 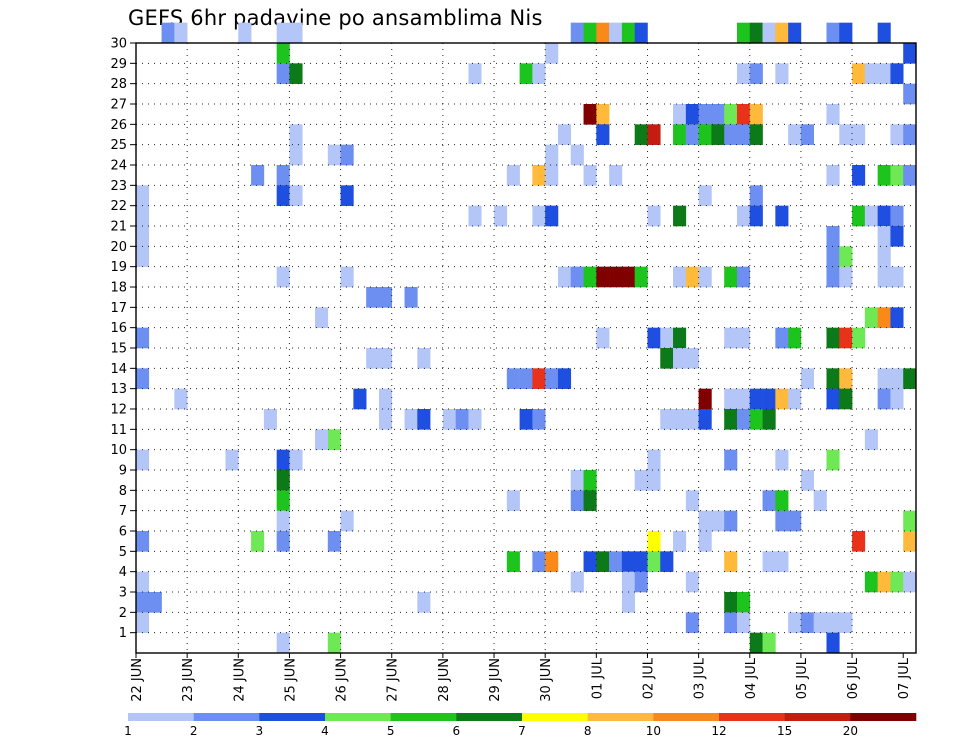 I want to click on chart-title: GEFS 6hr padavine po ansamblima Nis, so click(x=335, y=18).